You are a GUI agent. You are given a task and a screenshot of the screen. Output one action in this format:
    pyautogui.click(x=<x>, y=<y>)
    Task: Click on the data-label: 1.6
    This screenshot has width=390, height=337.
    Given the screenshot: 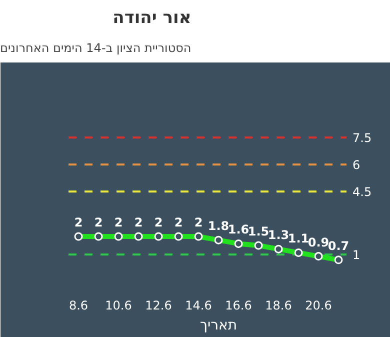 What is the action you would take?
    pyautogui.click(x=239, y=229)
    